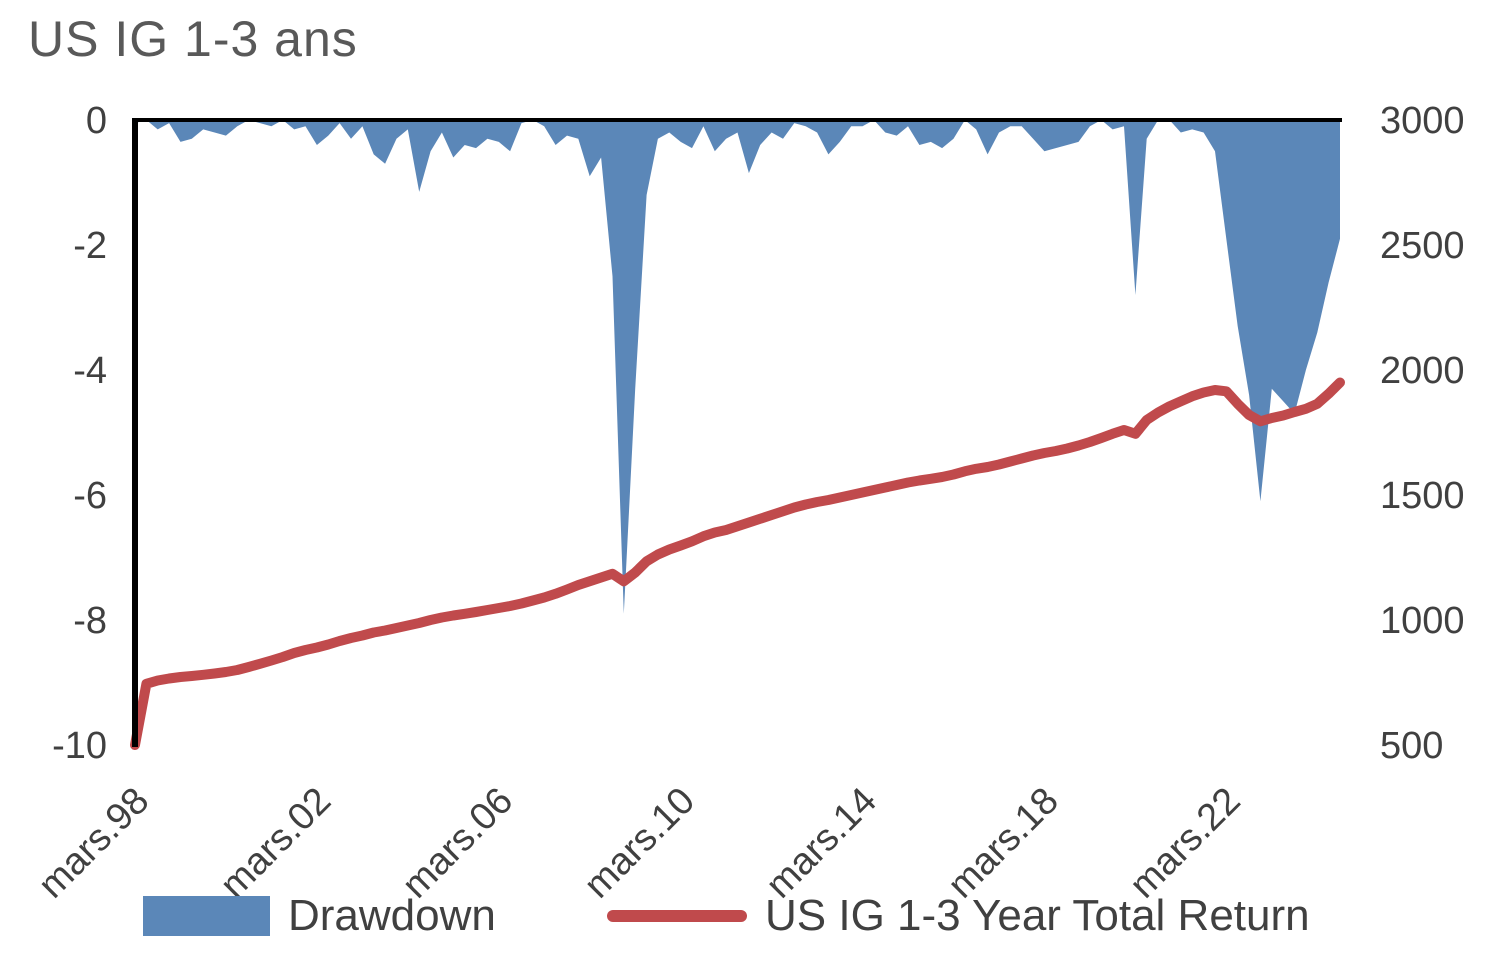 This screenshot has width=1506, height=976. What do you see at coordinates (1422, 121) in the screenshot?
I see `svg-text: 3000` at bounding box center [1422, 121].